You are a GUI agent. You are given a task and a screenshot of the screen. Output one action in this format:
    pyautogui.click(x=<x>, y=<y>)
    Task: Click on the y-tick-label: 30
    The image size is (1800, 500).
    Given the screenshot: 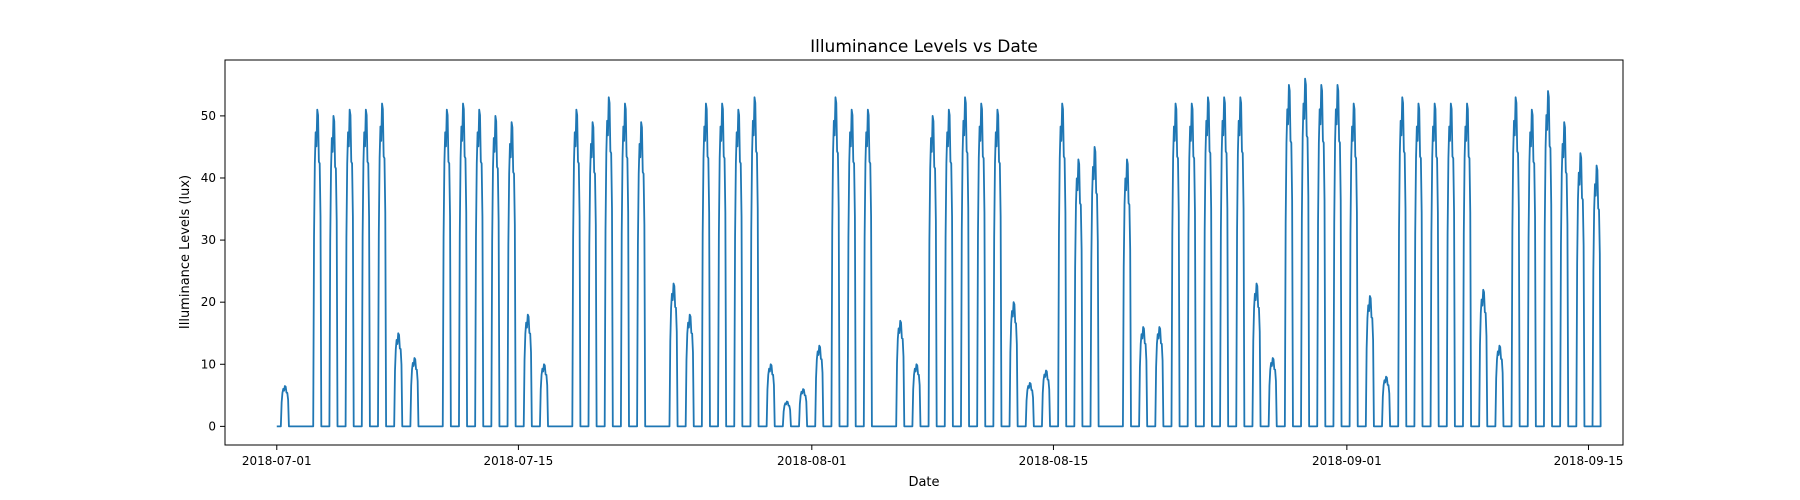 What is the action you would take?
    pyautogui.click(x=208, y=240)
    